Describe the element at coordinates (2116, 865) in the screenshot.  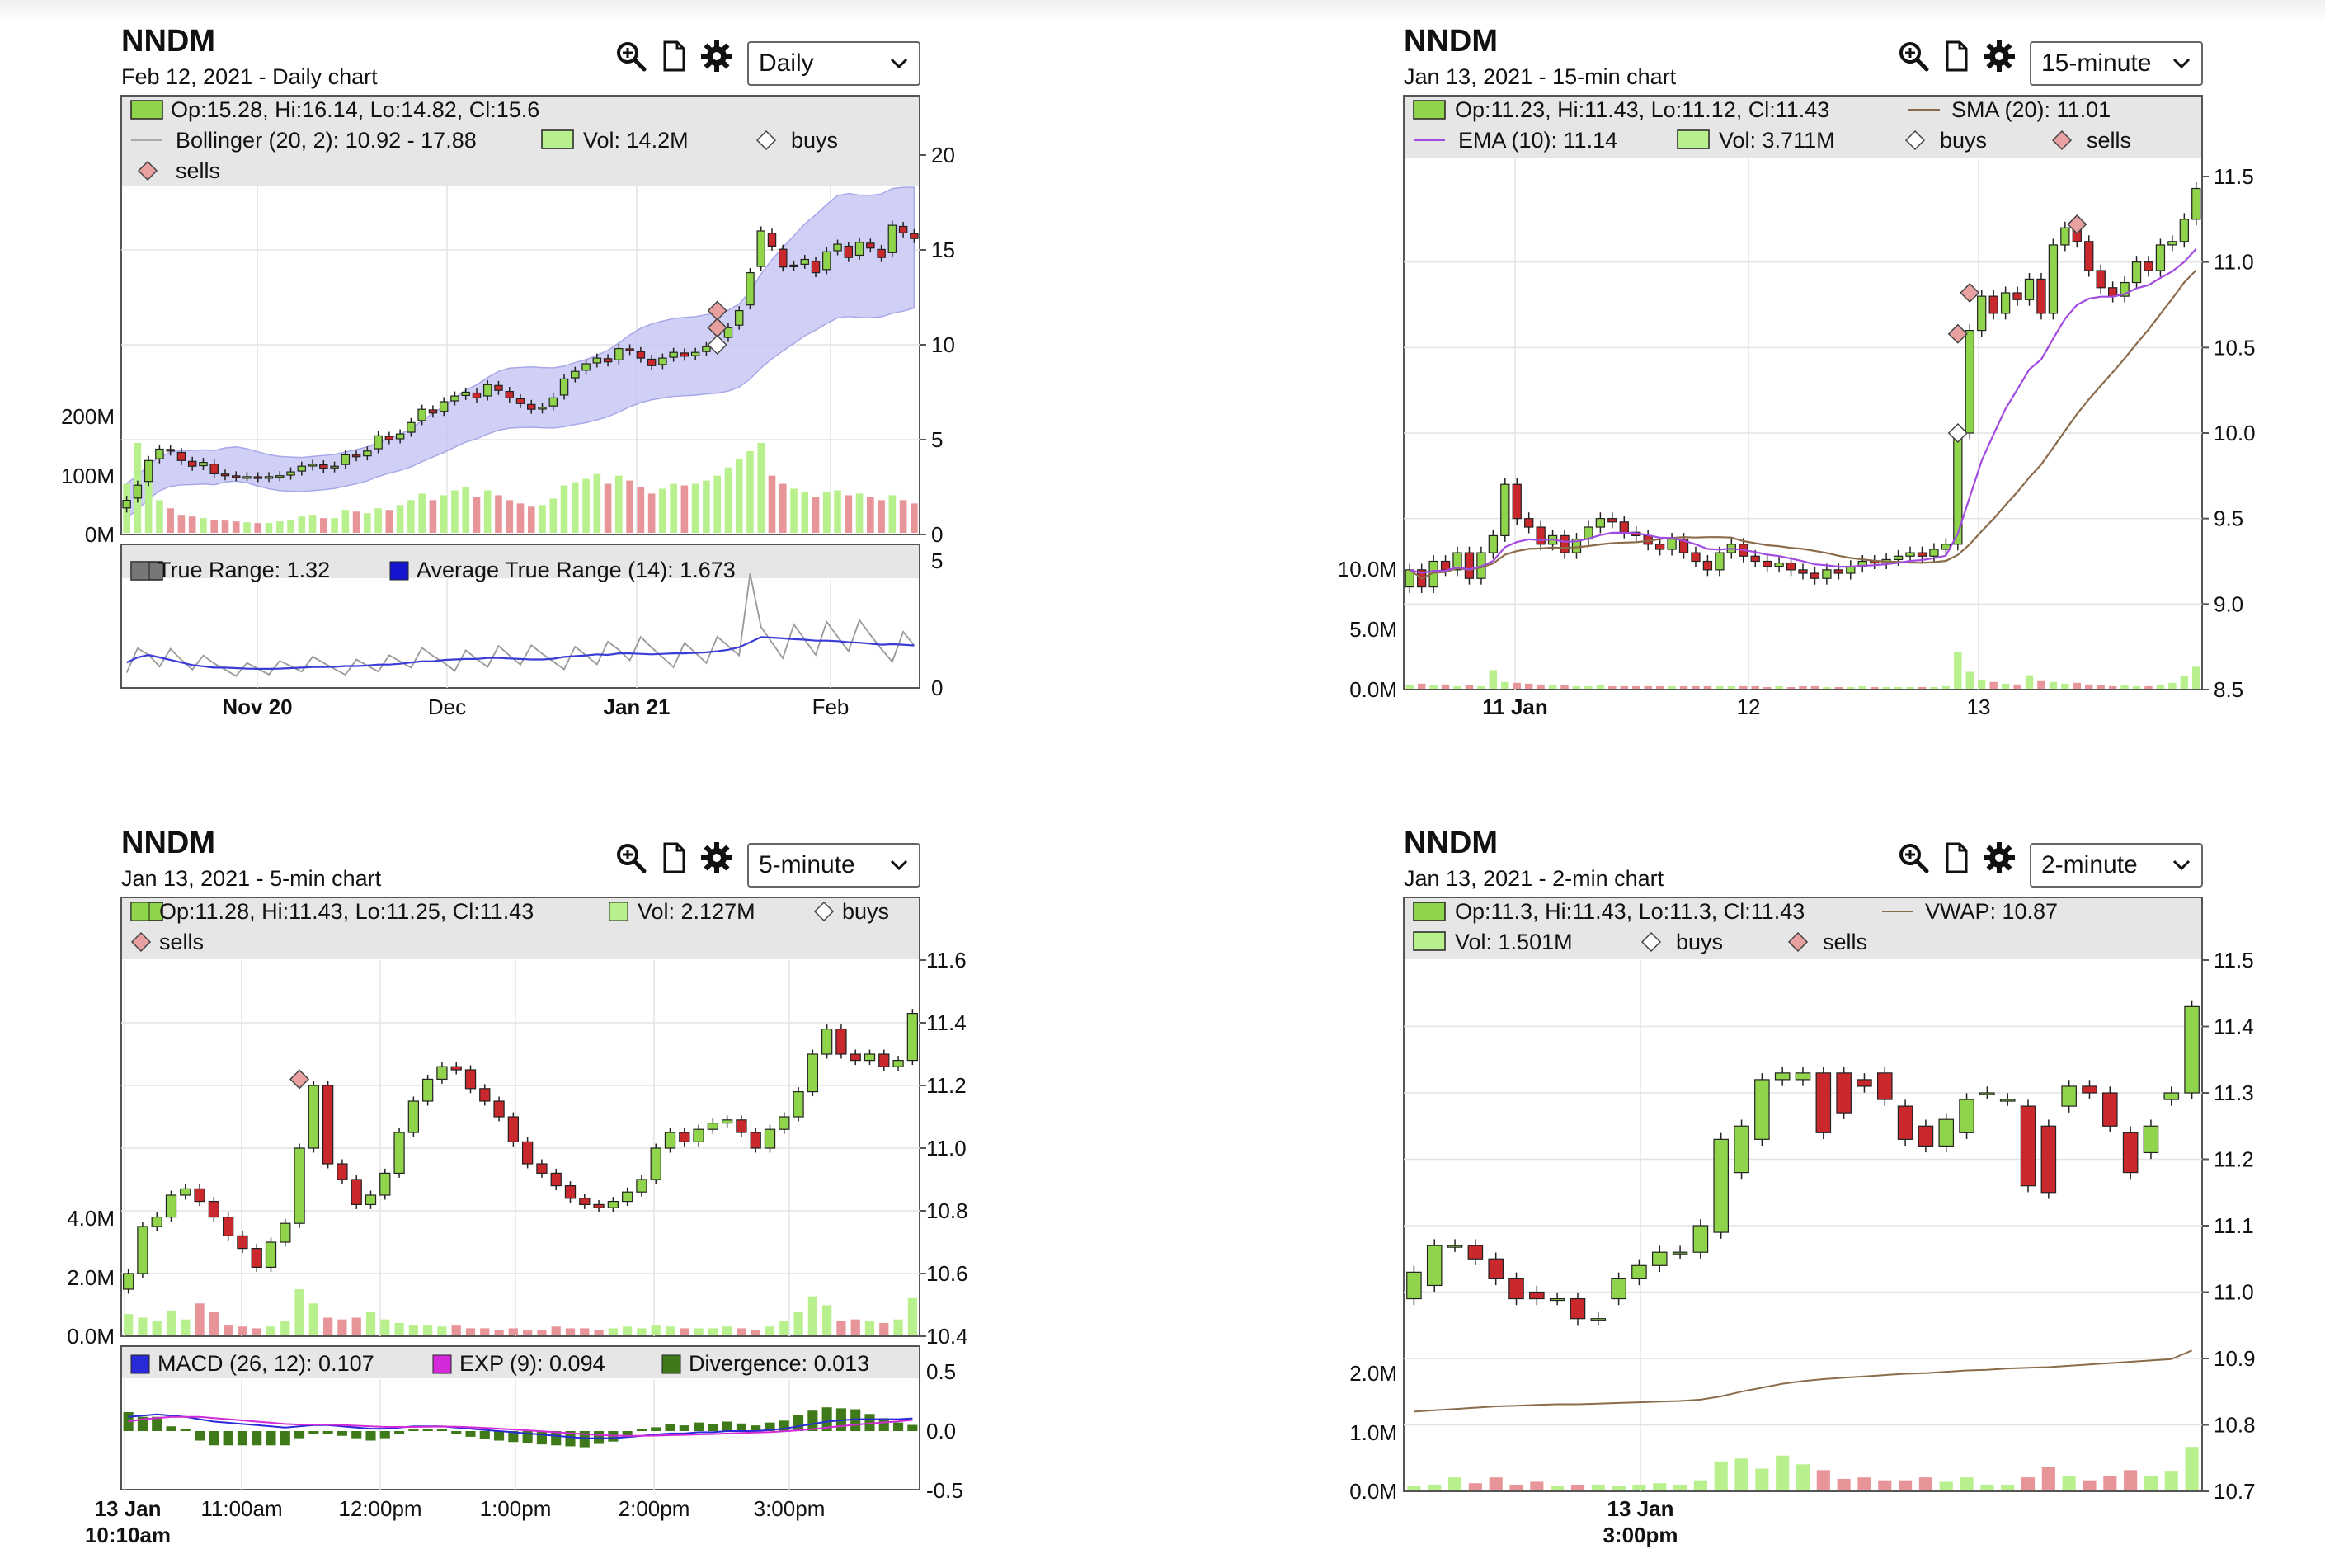
I see `interval-select: 2-minute` at that location.